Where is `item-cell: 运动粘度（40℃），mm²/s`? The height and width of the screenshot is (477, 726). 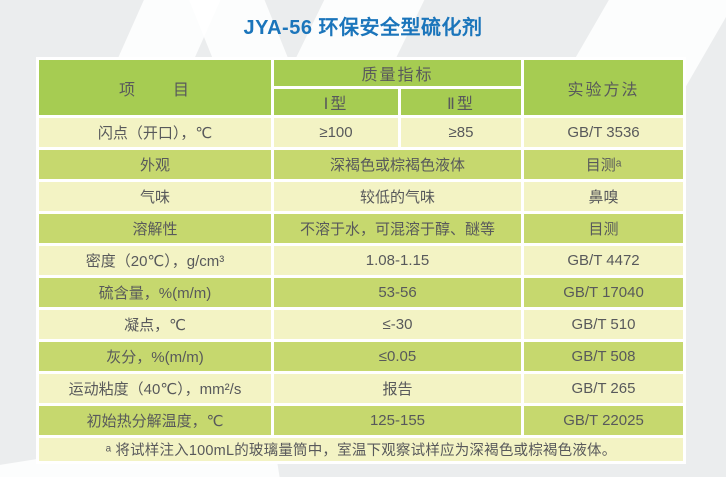
item-cell: 运动粘度（40℃），mm²/s is located at coordinates (155, 388).